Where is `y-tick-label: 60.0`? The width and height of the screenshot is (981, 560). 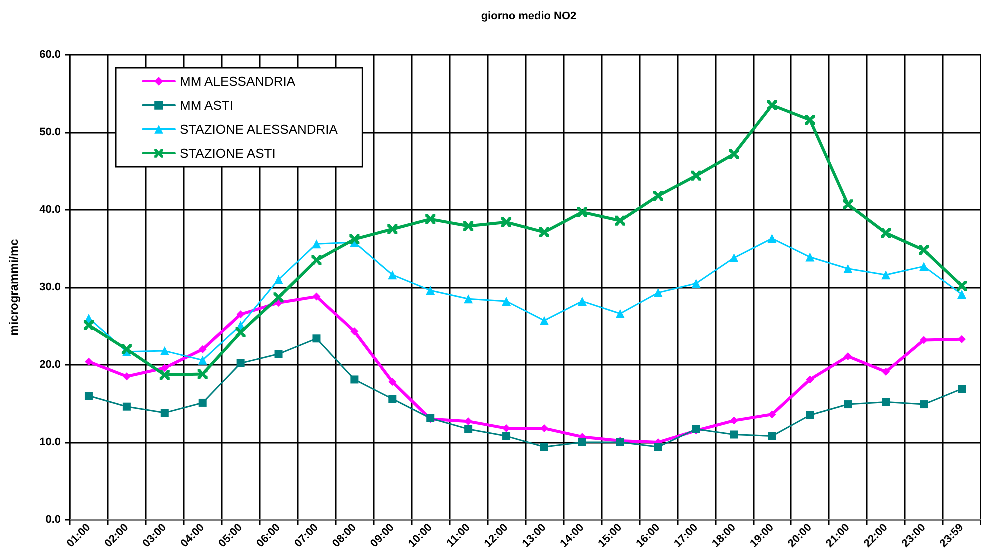
y-tick-label: 60.0 is located at coordinates (50, 55).